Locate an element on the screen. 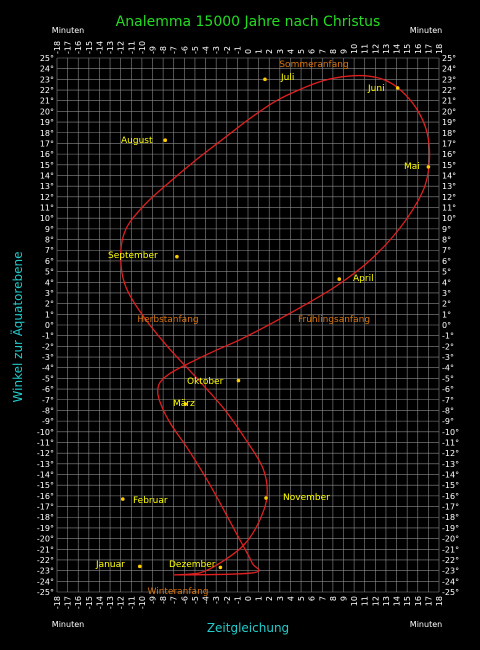 This screenshot has width=480, height=650. month-label-november: November is located at coordinates (306, 498).